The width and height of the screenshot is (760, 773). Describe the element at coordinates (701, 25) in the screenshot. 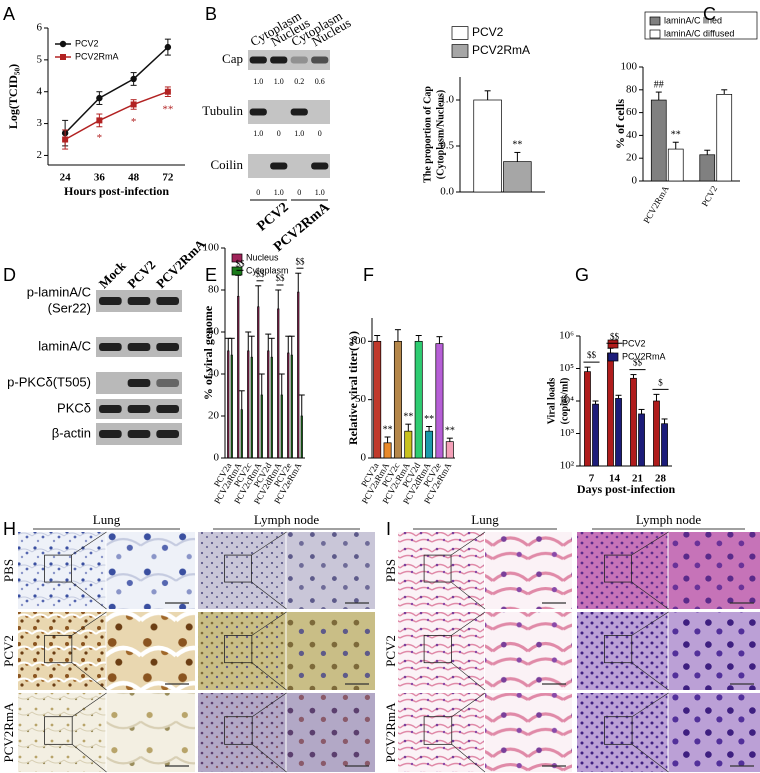

I see `legend-box` at that location.